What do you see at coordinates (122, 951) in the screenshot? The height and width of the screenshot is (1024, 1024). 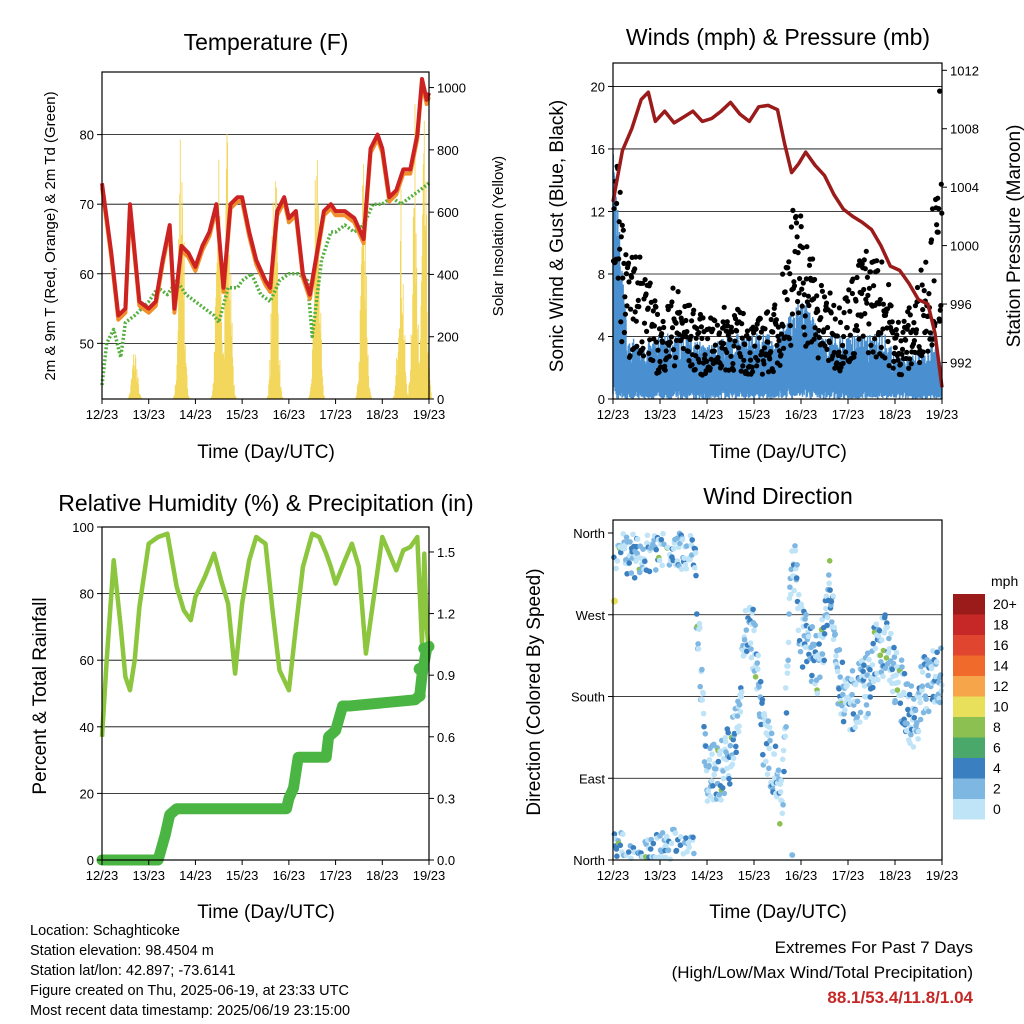 I see `elevation-text: Station elevation: 98.4504 m` at bounding box center [122, 951].